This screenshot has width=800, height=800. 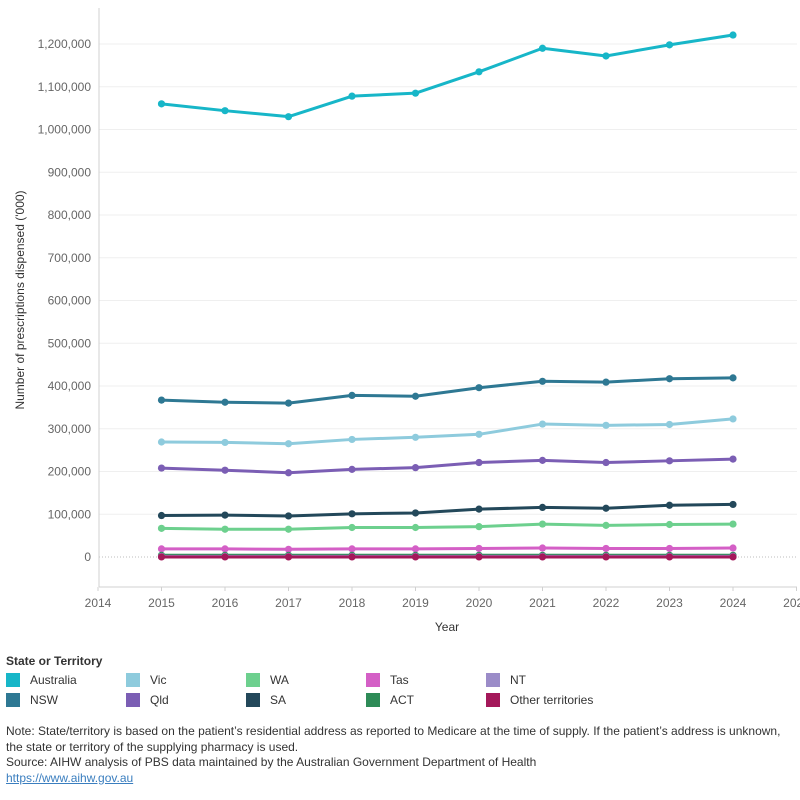 I want to click on legend-item-nt: NT, so click(x=556, y=680).